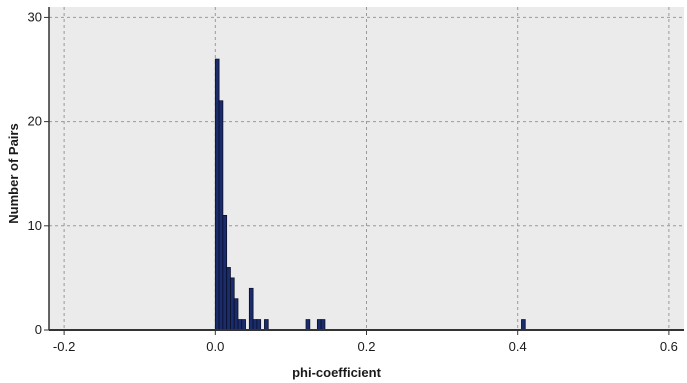  What do you see at coordinates (38, 173) in the screenshot?
I see `y-axis-ticks: 0 10 20 30` at bounding box center [38, 173].